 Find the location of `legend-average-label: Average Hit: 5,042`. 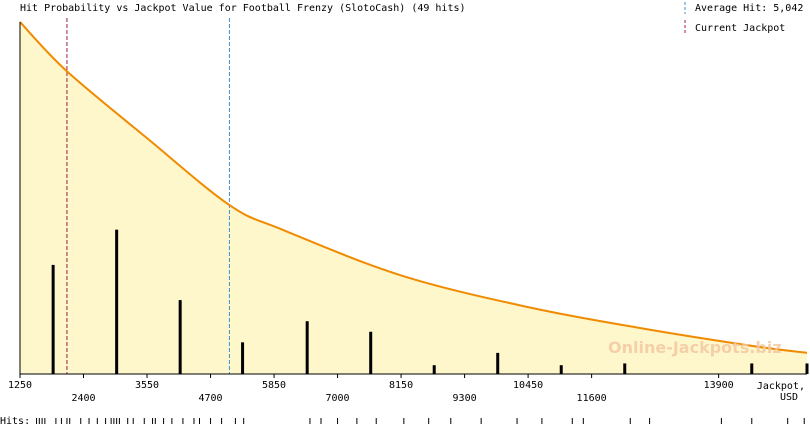

legend-average-label: Average Hit: 5,042 is located at coordinates (749, 8).